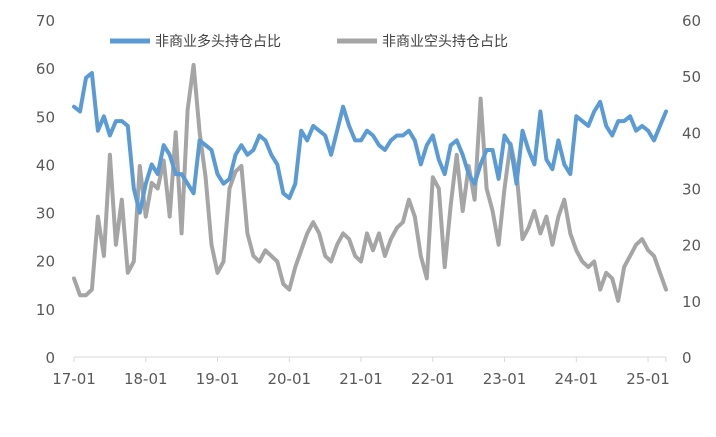 The width and height of the screenshot is (716, 437). What do you see at coordinates (45, 117) in the screenshot?
I see `left-axis-tick-label: 50` at bounding box center [45, 117].